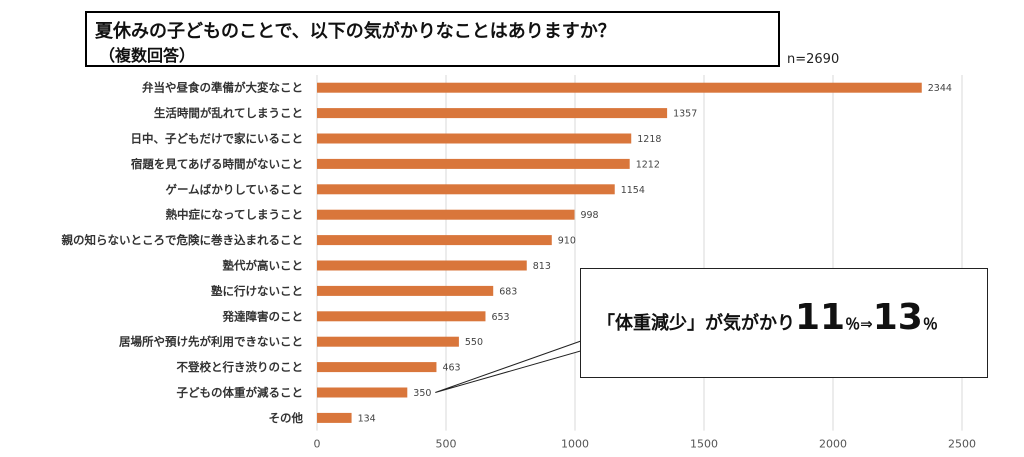  I want to click on data-label: 813, so click(542, 266).